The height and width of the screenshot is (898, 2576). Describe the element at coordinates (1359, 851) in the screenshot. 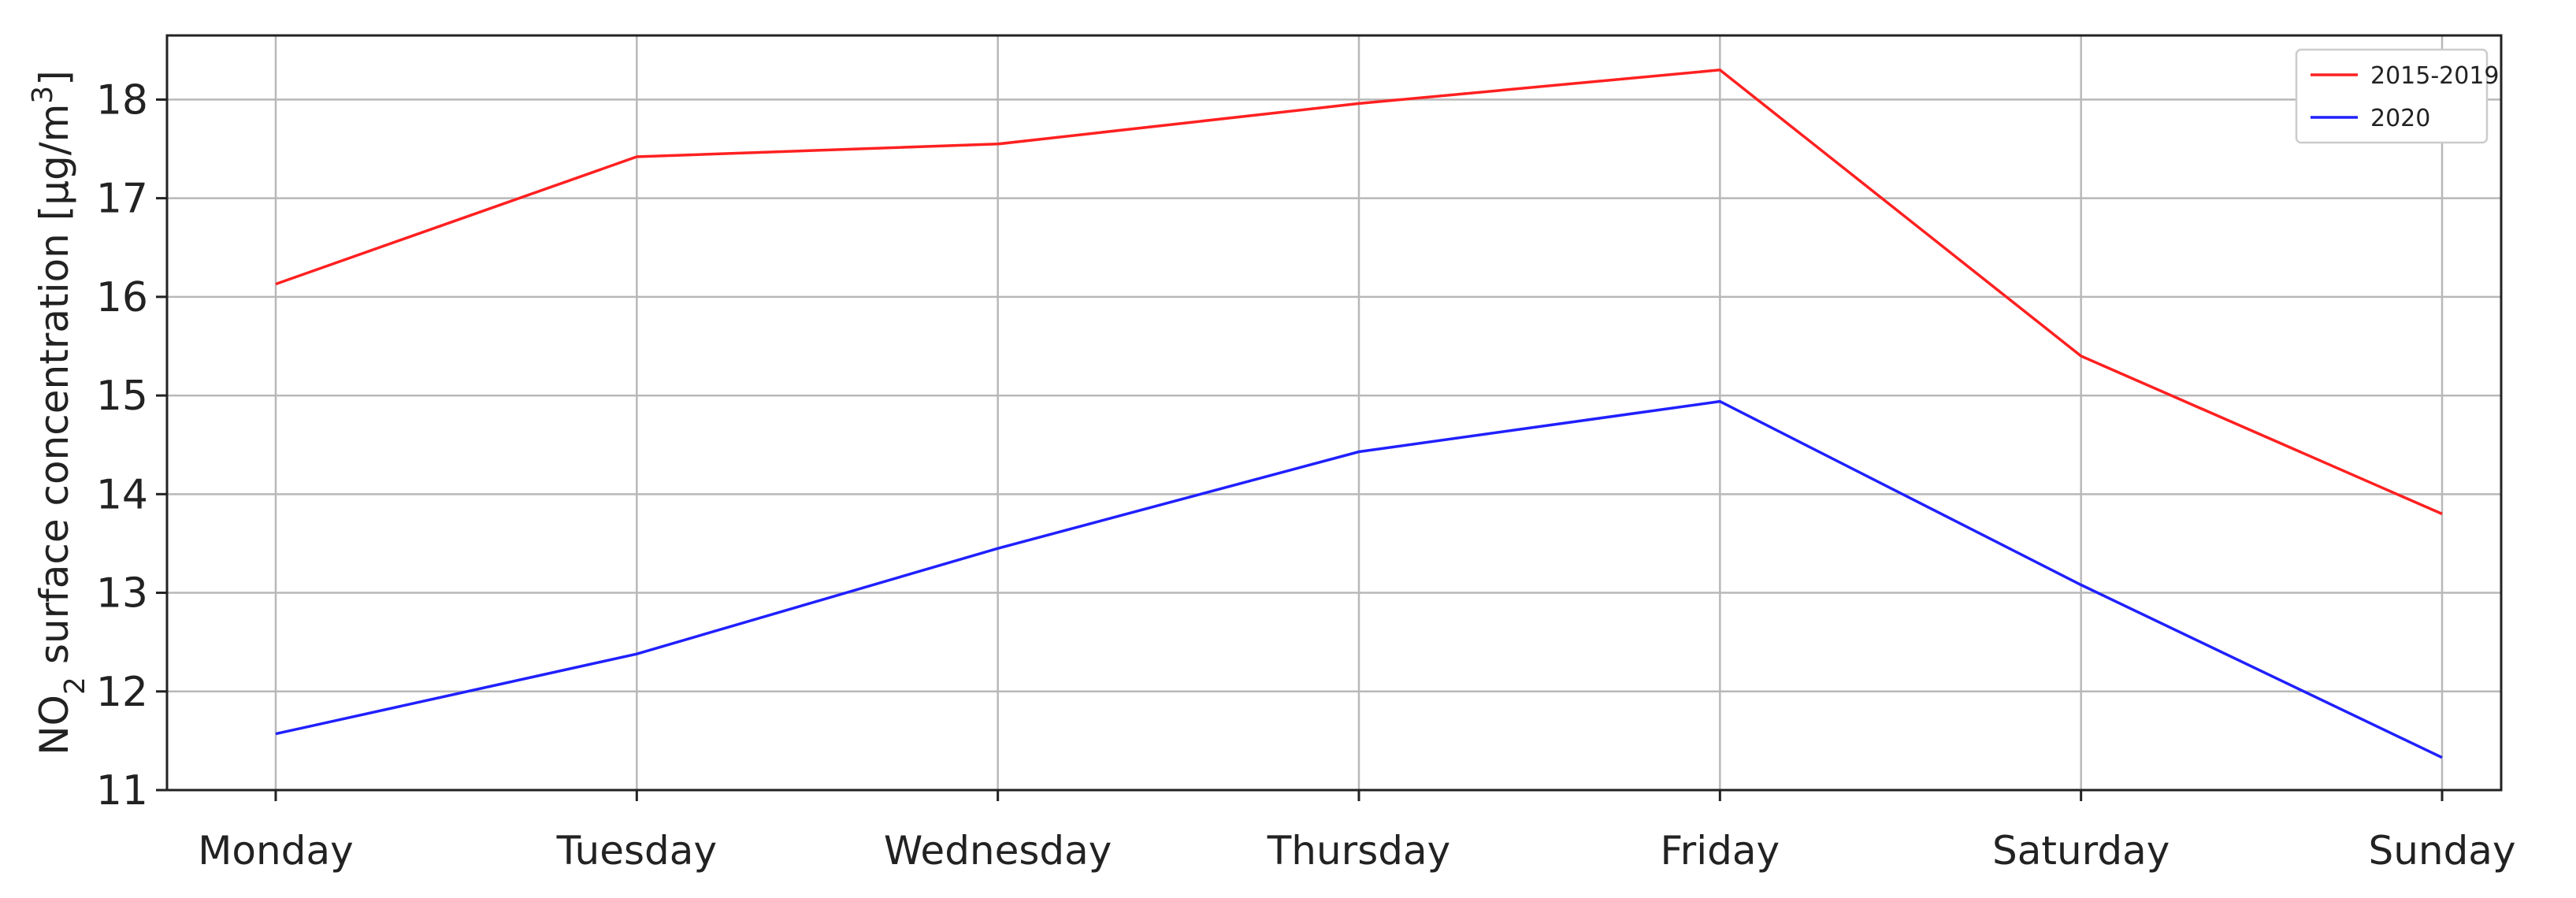

I see `x-tick-label: Thursday` at that location.